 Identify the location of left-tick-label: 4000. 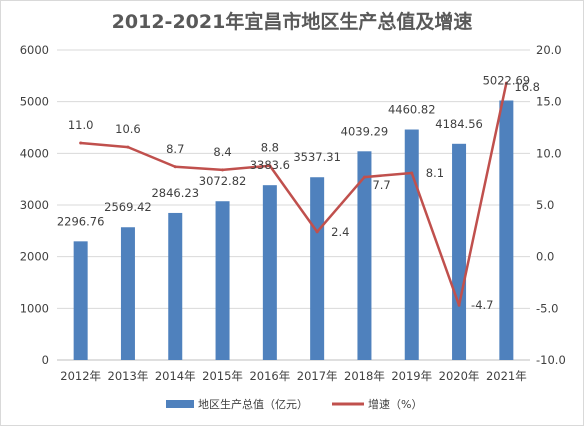
(34, 153).